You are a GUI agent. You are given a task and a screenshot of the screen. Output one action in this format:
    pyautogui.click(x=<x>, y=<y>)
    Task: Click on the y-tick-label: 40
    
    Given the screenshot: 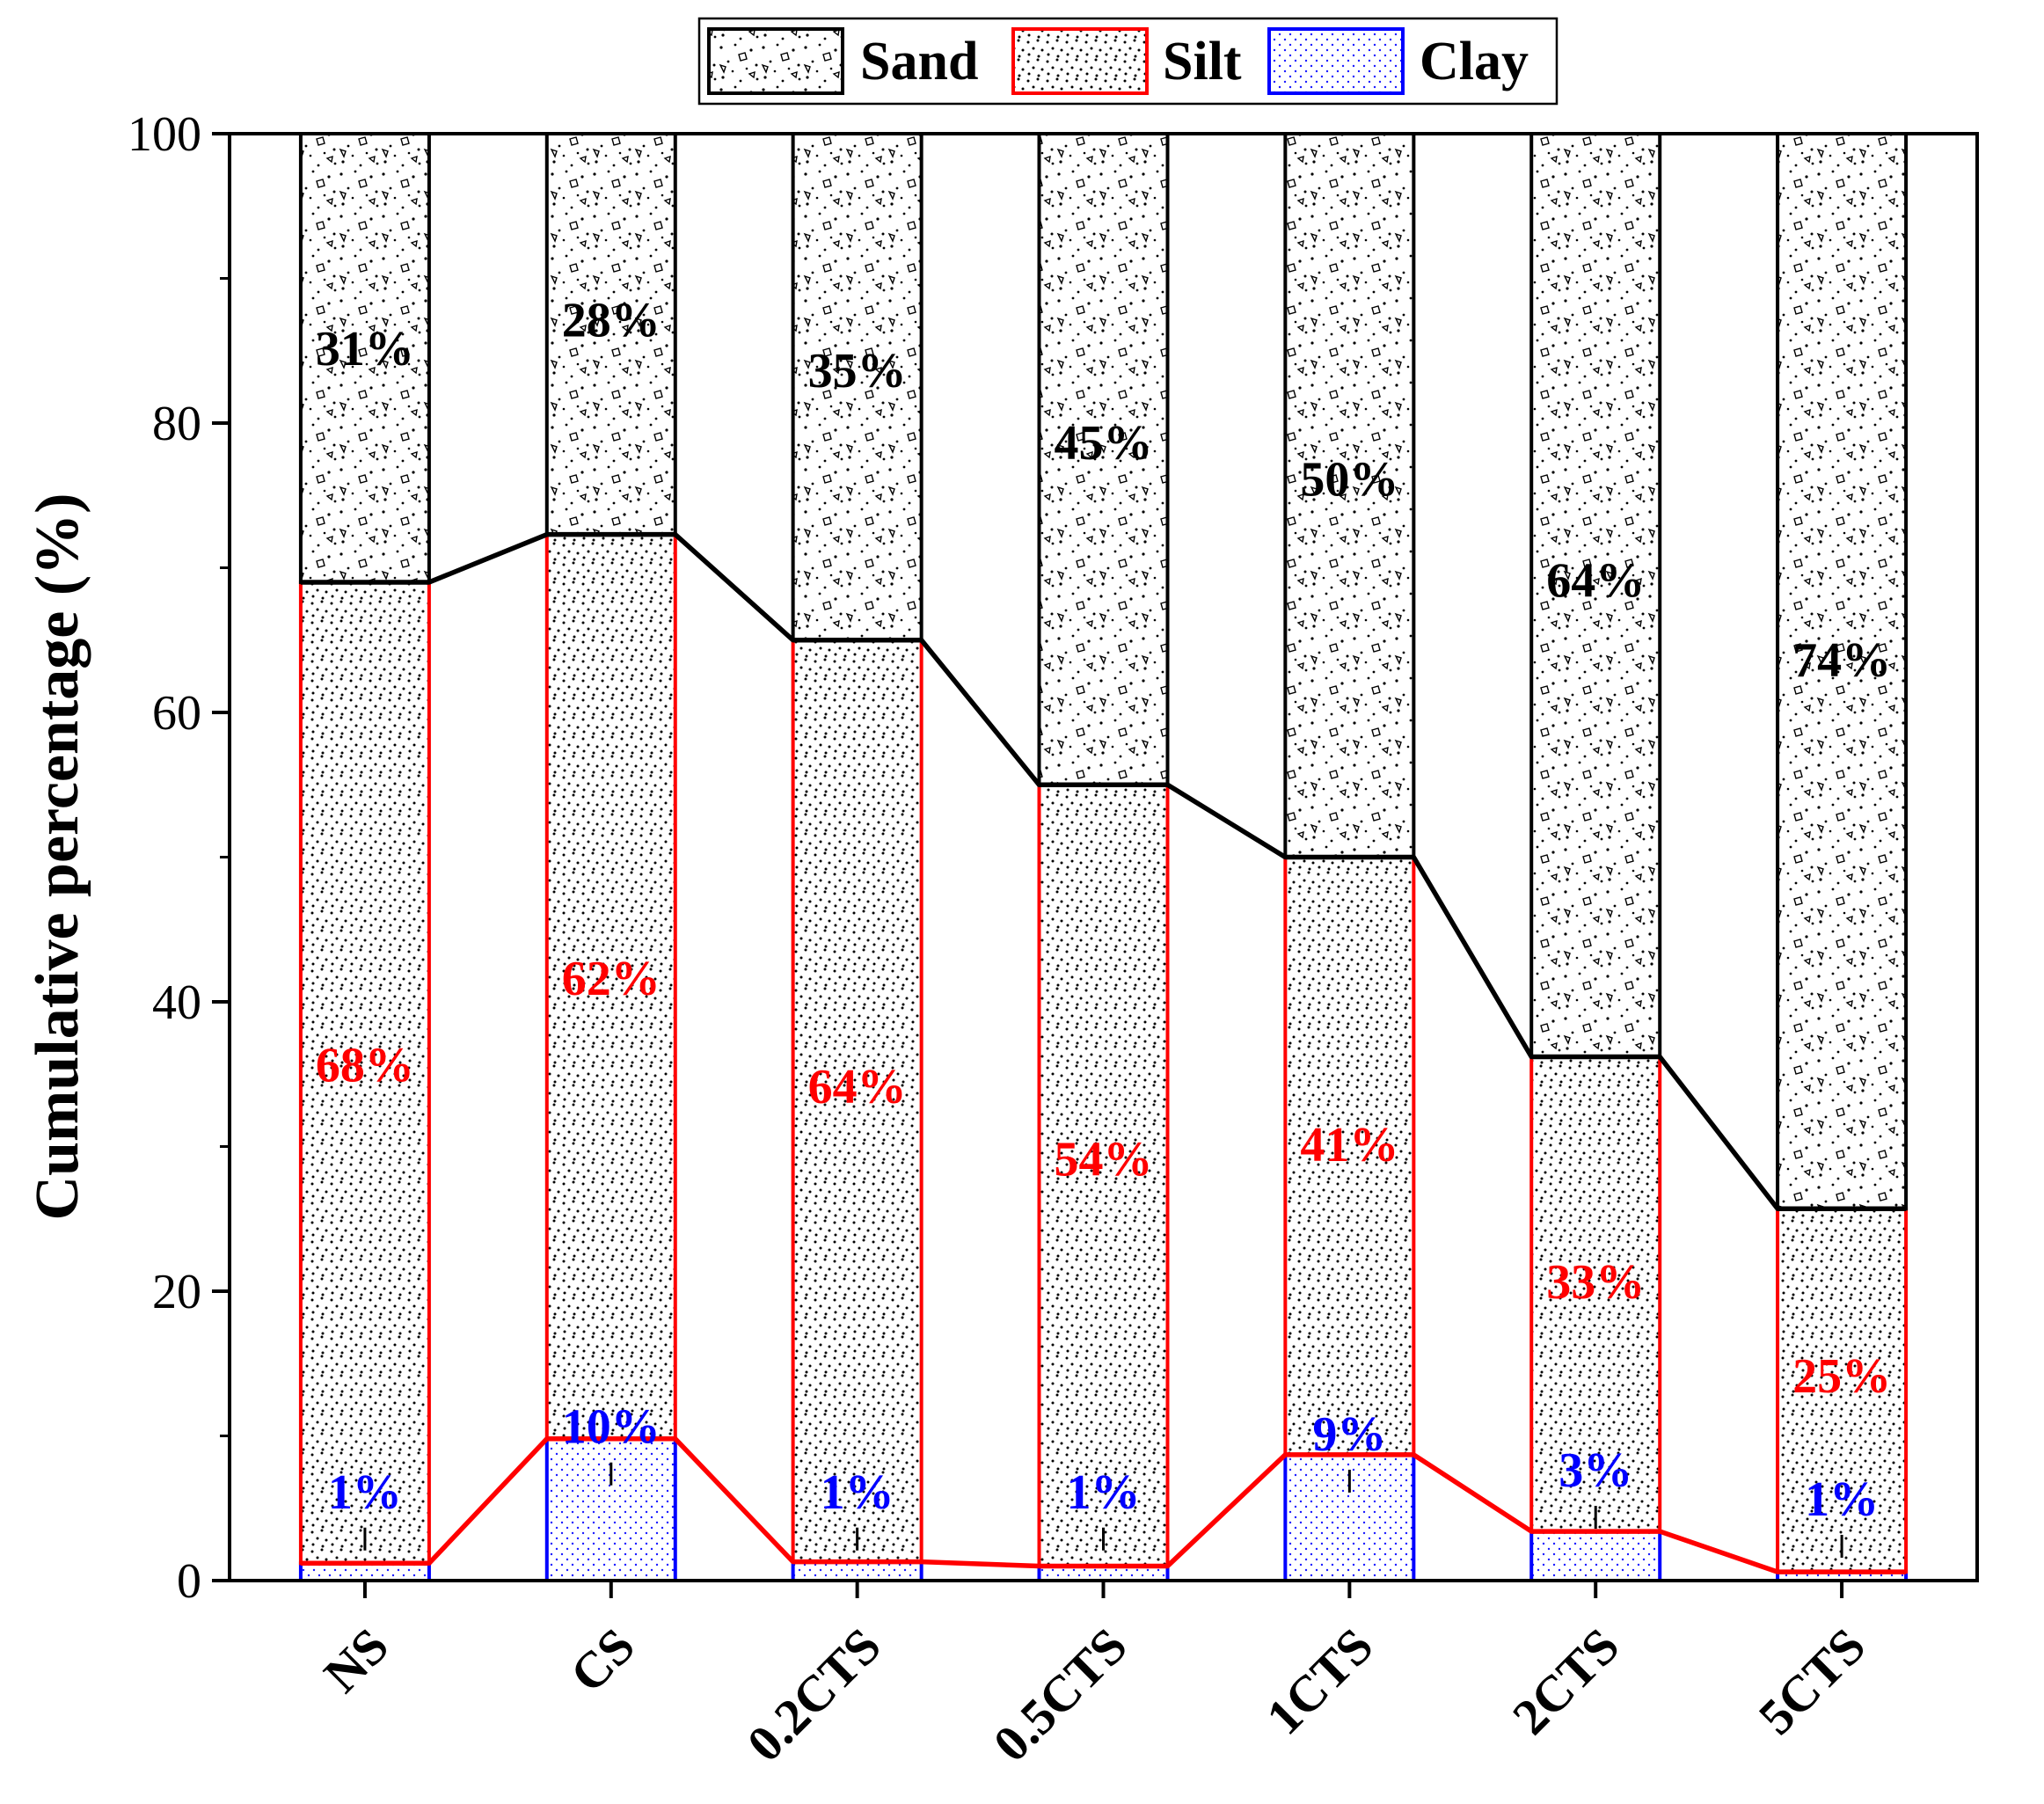 What is the action you would take?
    pyautogui.click(x=176, y=1003)
    